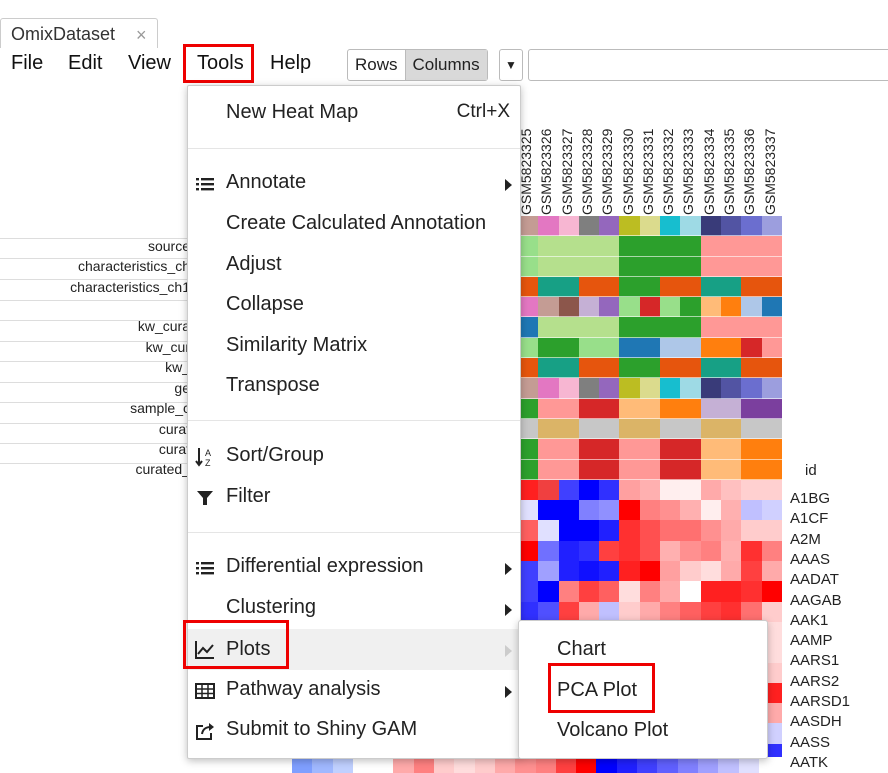  What do you see at coordinates (597, 690) in the screenshot?
I see `submenu-pca-plot: PCA Plot` at bounding box center [597, 690].